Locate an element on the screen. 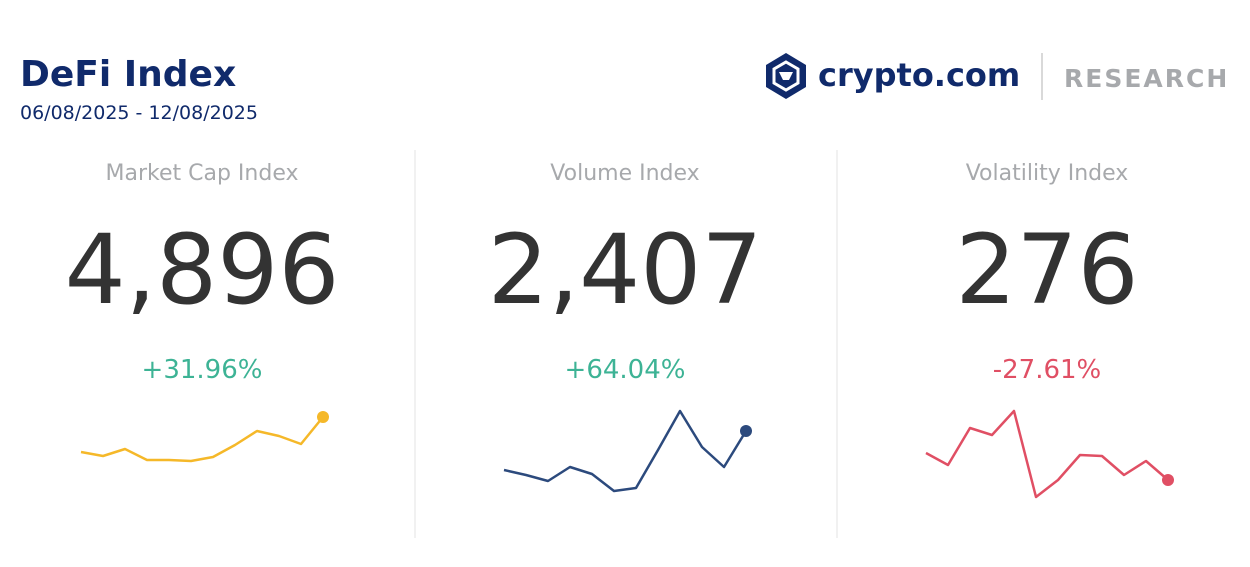 Image resolution: width=1250 pixels, height=567 pixels. headline-value: 4,896 is located at coordinates (202, 270).